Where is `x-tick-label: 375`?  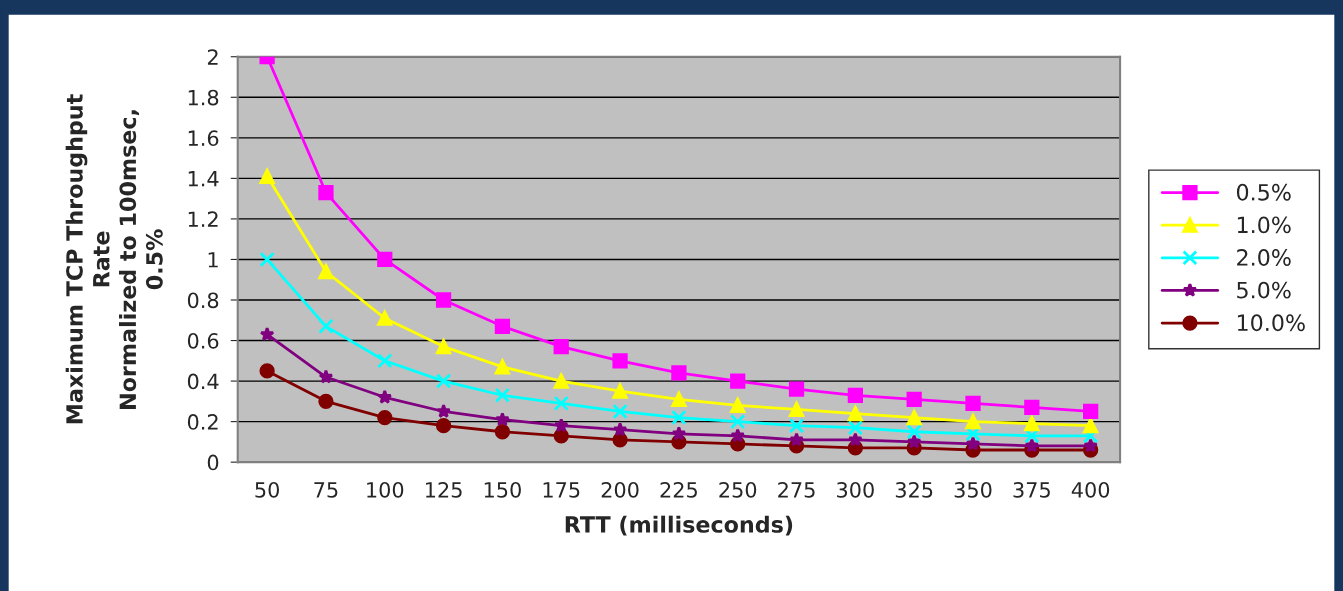
x-tick-label: 375 is located at coordinates (1031, 489).